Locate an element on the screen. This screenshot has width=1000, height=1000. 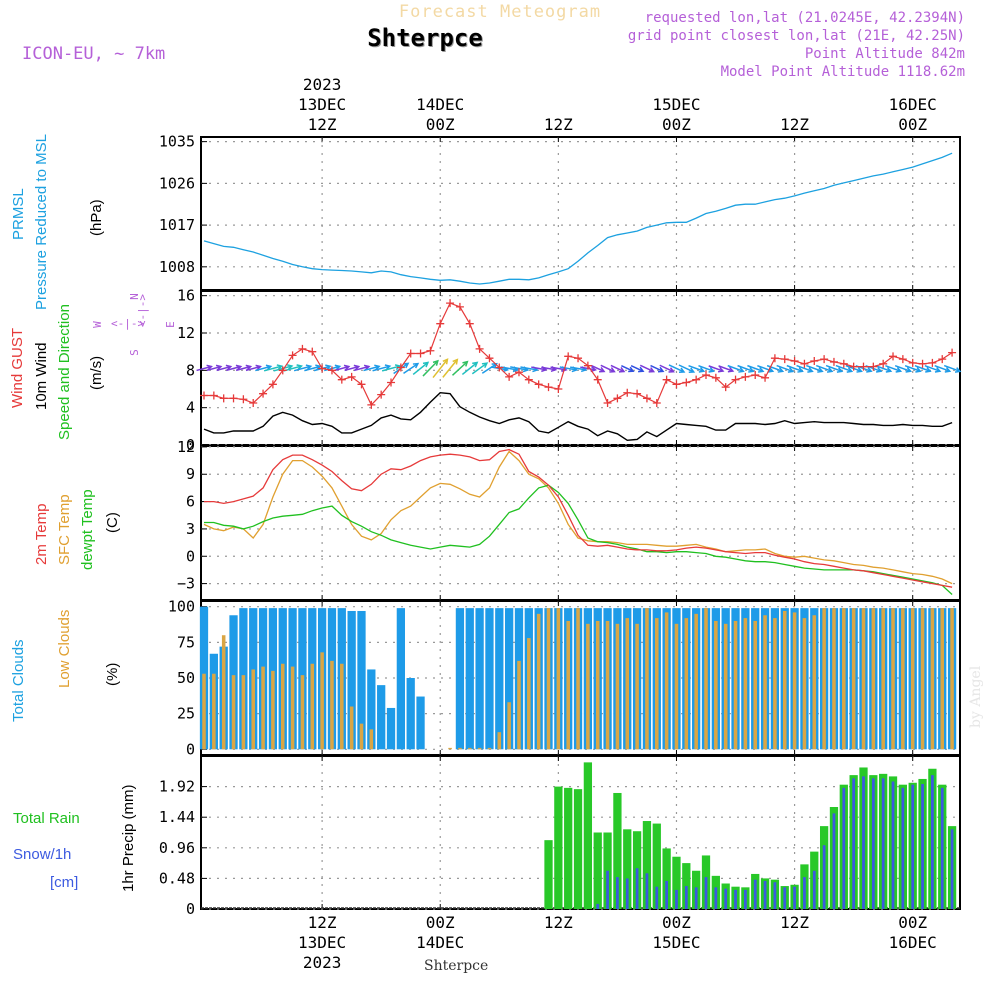
wind-gust-markers is located at coordinates (578, 354).